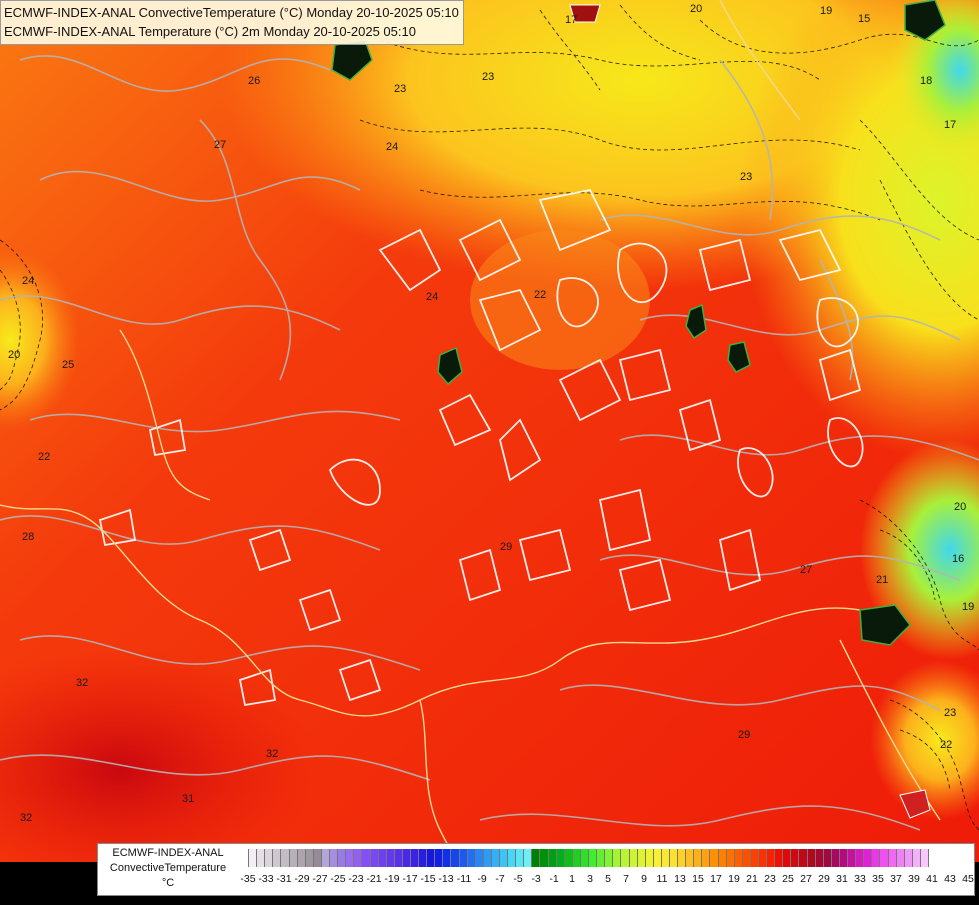 The image size is (979, 905). Describe the element at coordinates (374, 879) in the screenshot. I see `legend-tick-label: -21` at that location.